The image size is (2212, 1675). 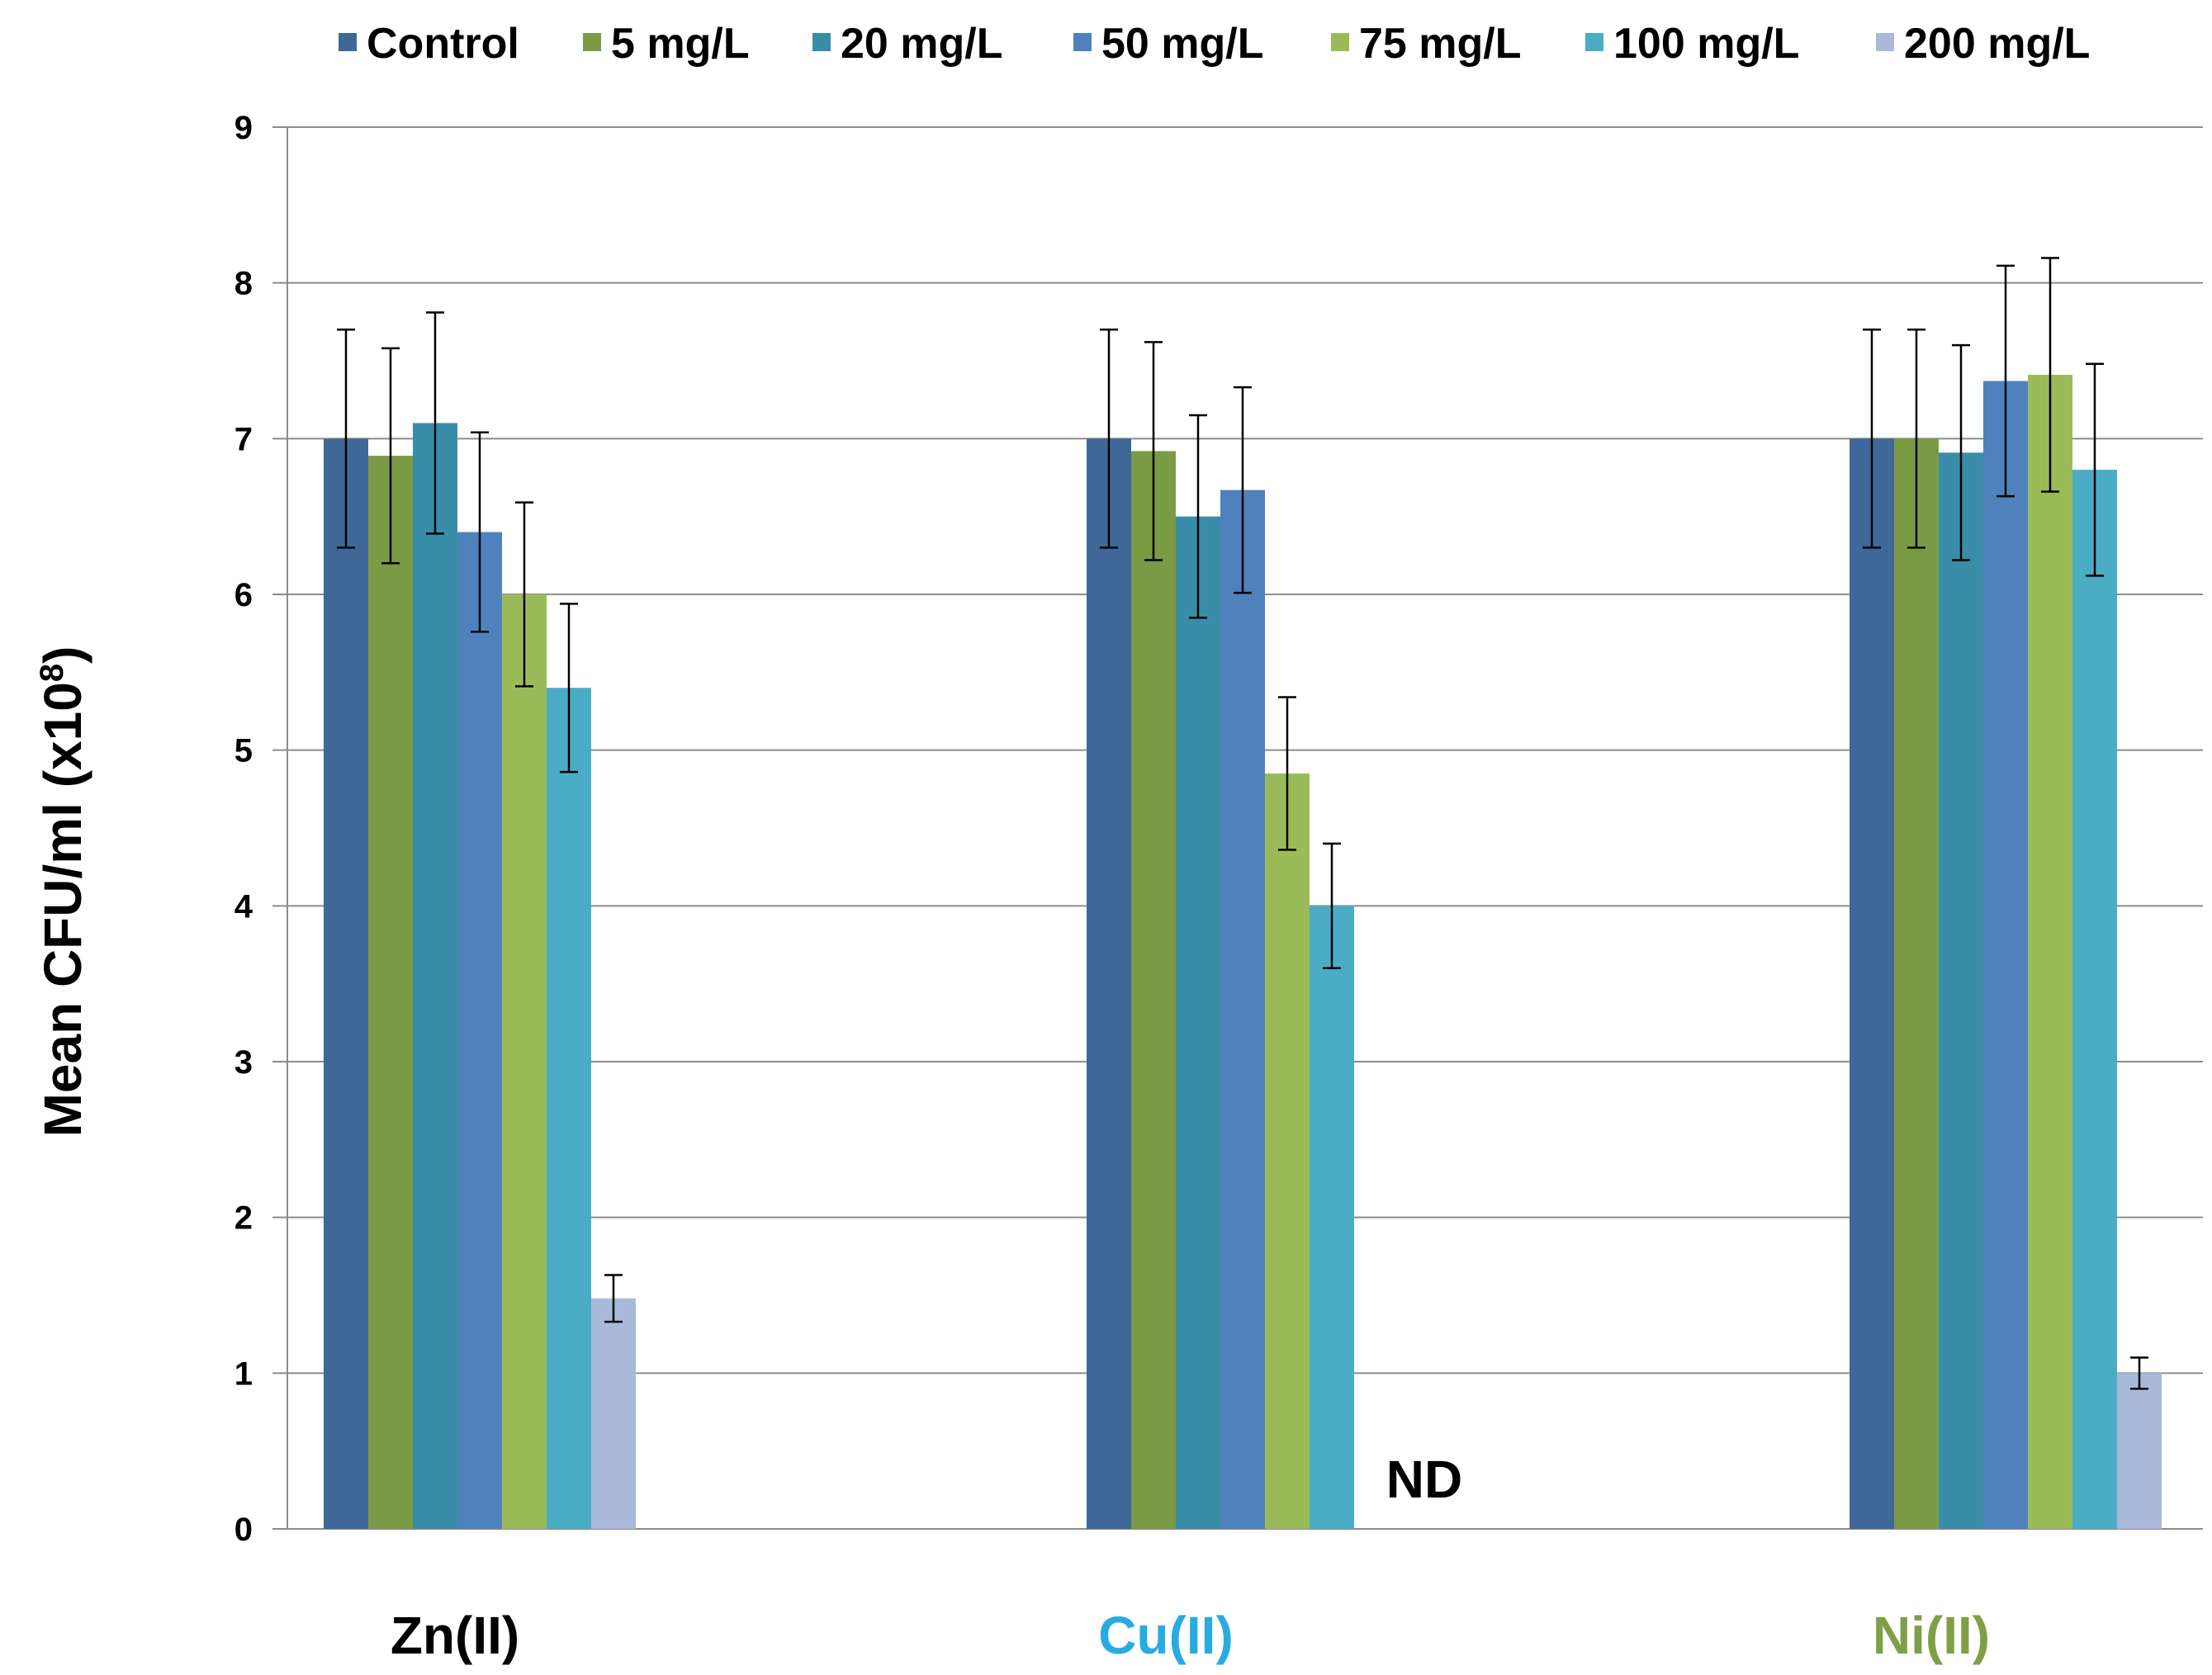 I want to click on y-tick-label: 6, so click(x=244, y=595).